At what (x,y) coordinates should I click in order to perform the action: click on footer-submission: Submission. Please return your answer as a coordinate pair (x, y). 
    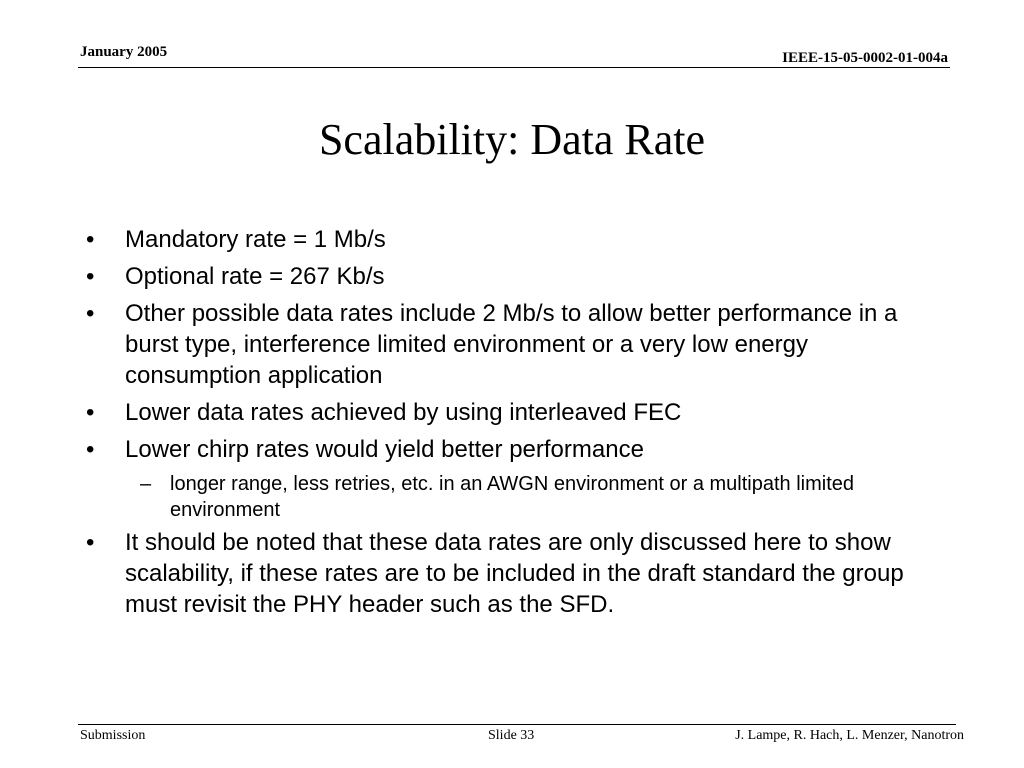
    Looking at the image, I should click on (113, 735).